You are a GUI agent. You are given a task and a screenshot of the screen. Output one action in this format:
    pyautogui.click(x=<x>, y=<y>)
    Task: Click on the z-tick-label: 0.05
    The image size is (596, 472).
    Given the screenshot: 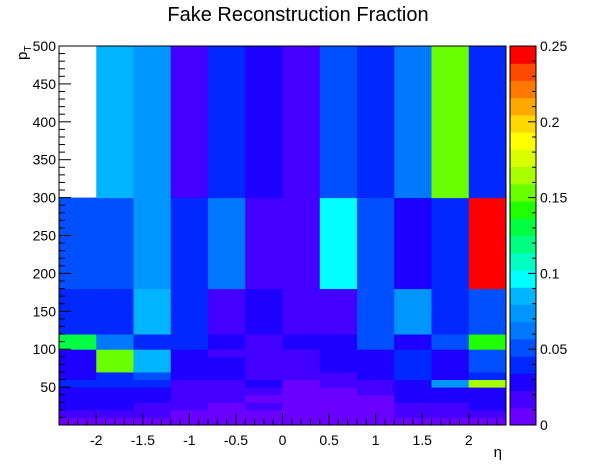 What is the action you would take?
    pyautogui.click(x=553, y=349)
    